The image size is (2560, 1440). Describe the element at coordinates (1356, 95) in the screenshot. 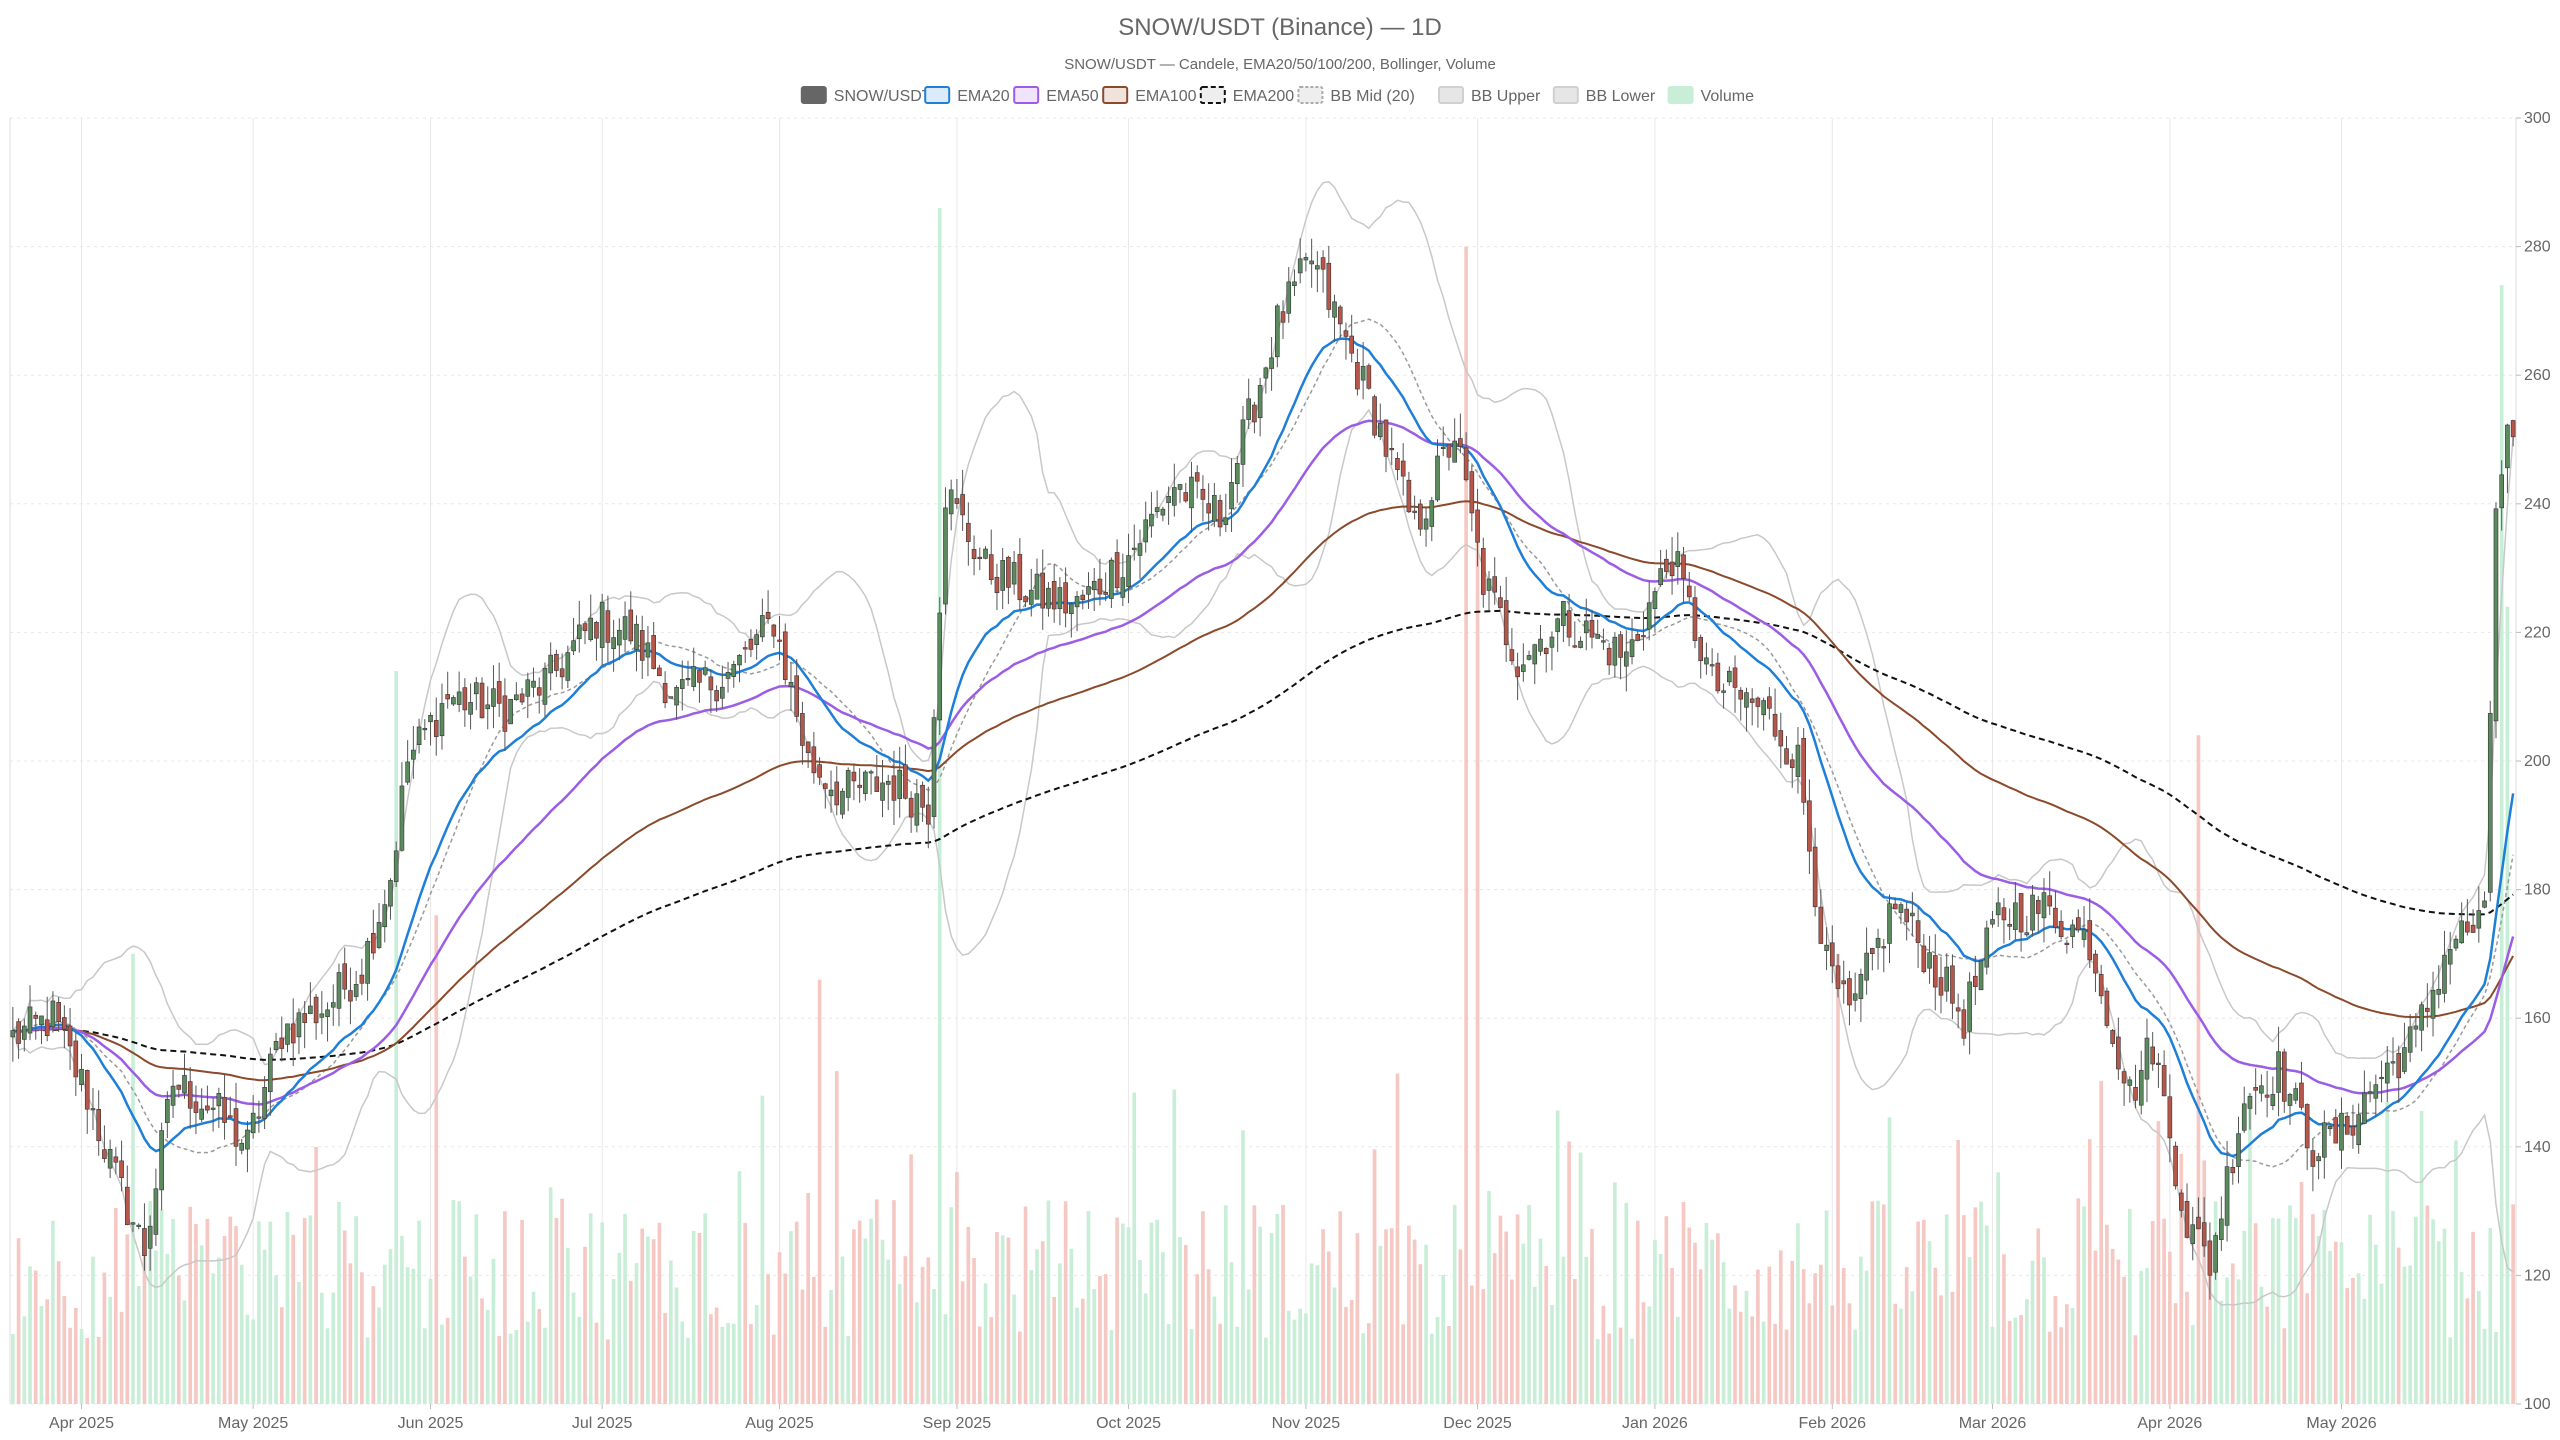

I see `legend-item: BB Mid (20)` at that location.